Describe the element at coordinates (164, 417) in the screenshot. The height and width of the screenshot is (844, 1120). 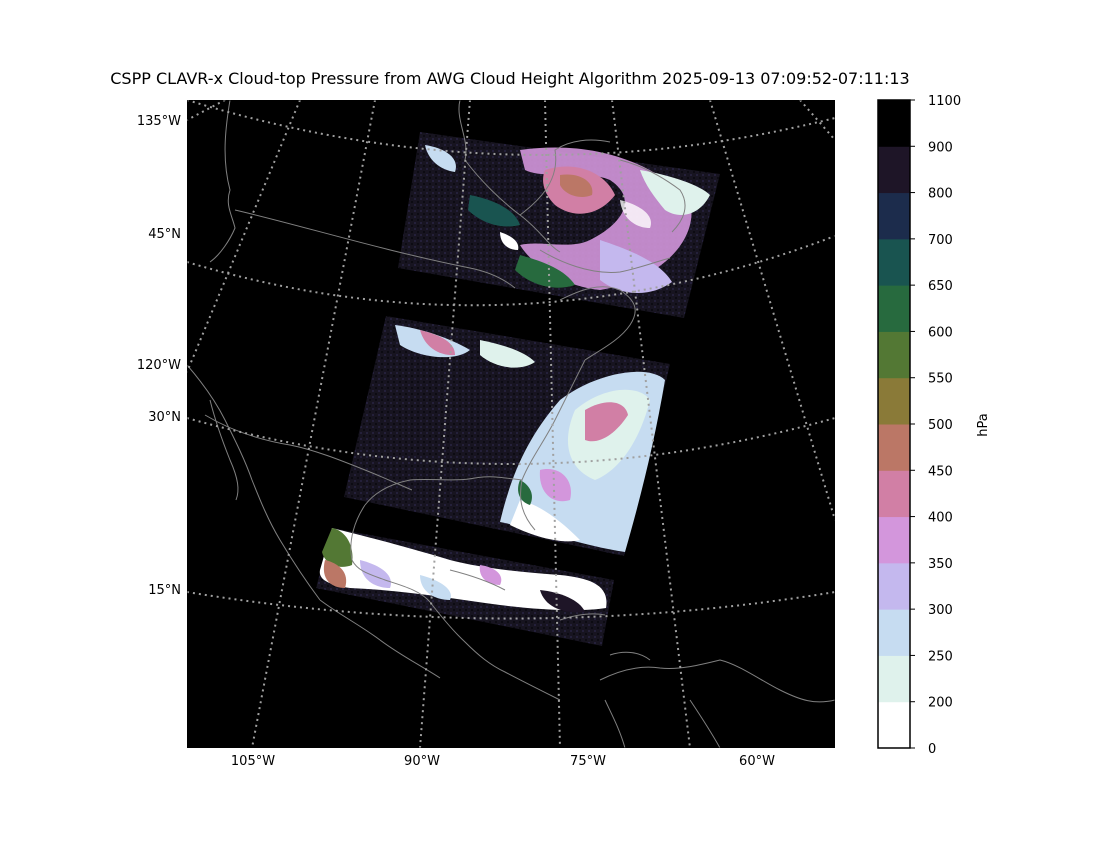
I see `parallel-label-30N: 30°N` at that location.